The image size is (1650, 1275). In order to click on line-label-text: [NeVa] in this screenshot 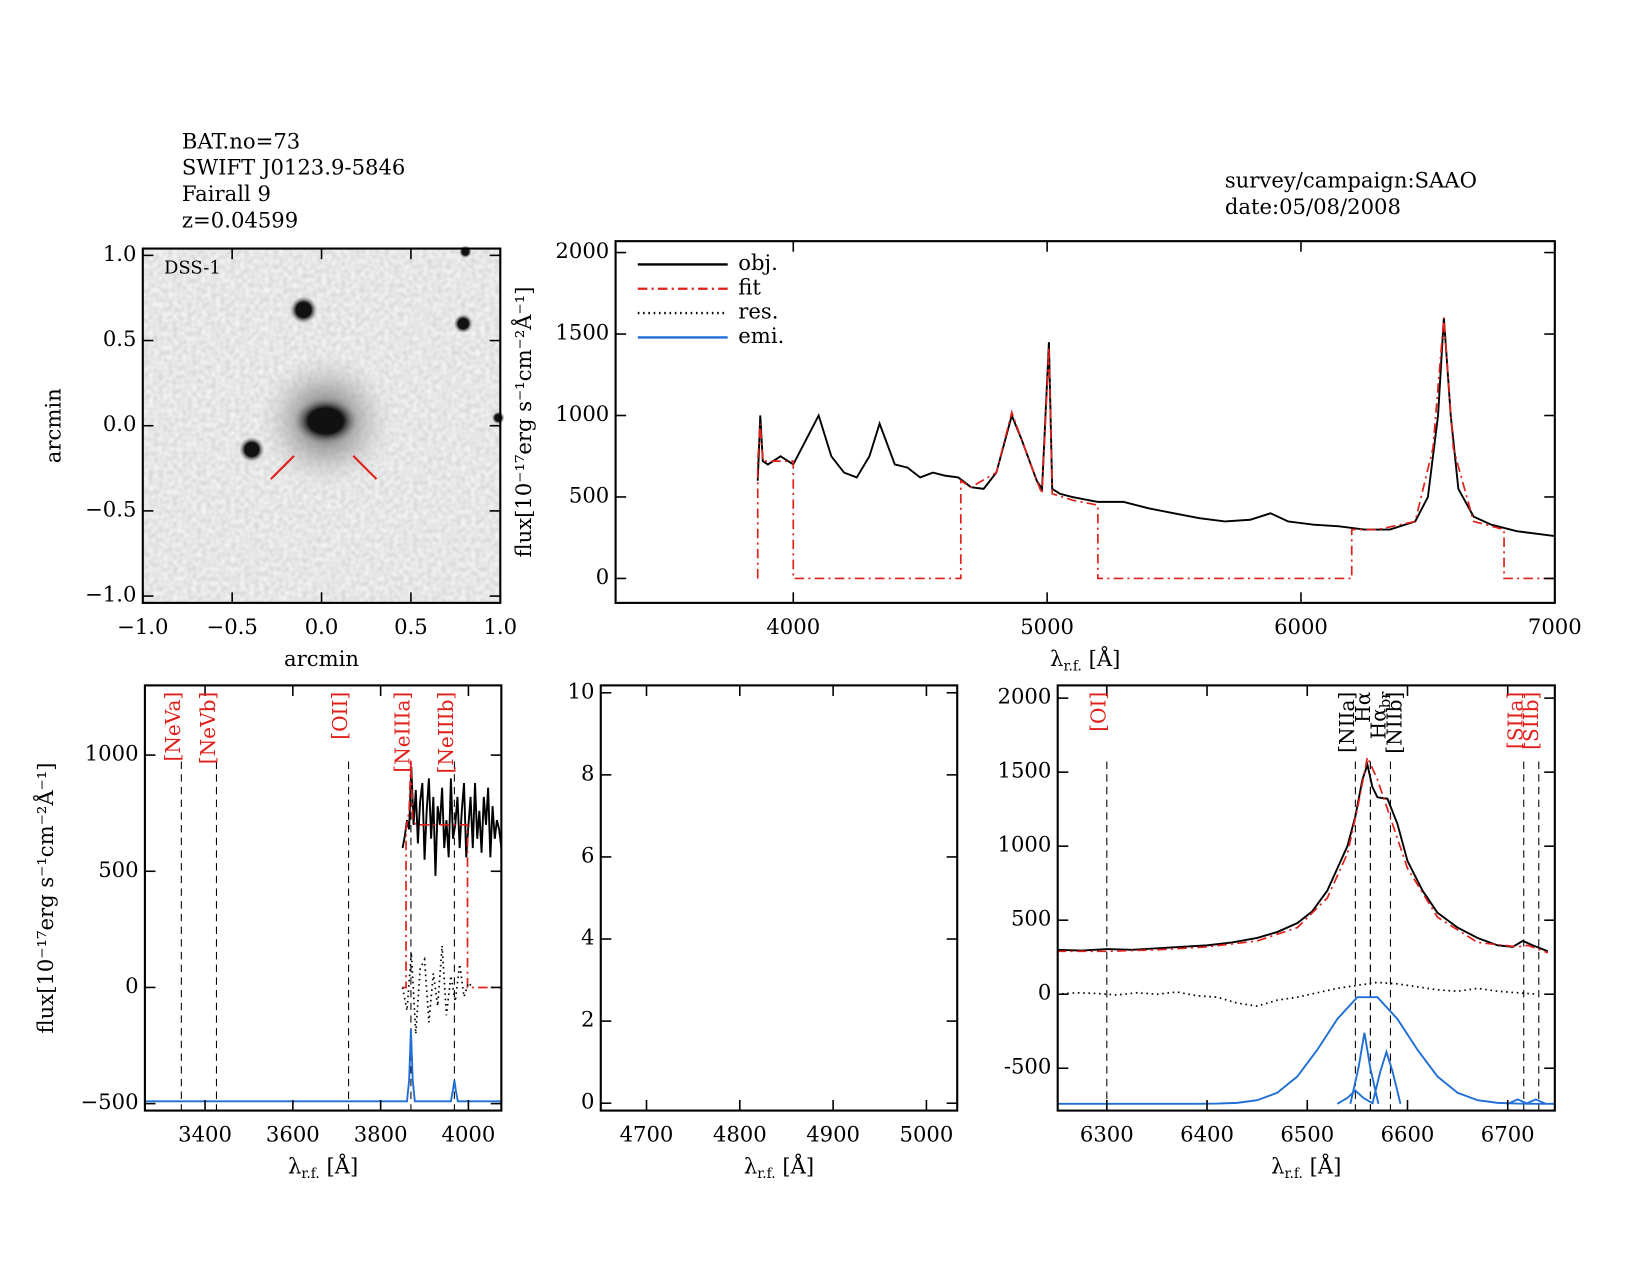, I will do `click(172, 727)`.